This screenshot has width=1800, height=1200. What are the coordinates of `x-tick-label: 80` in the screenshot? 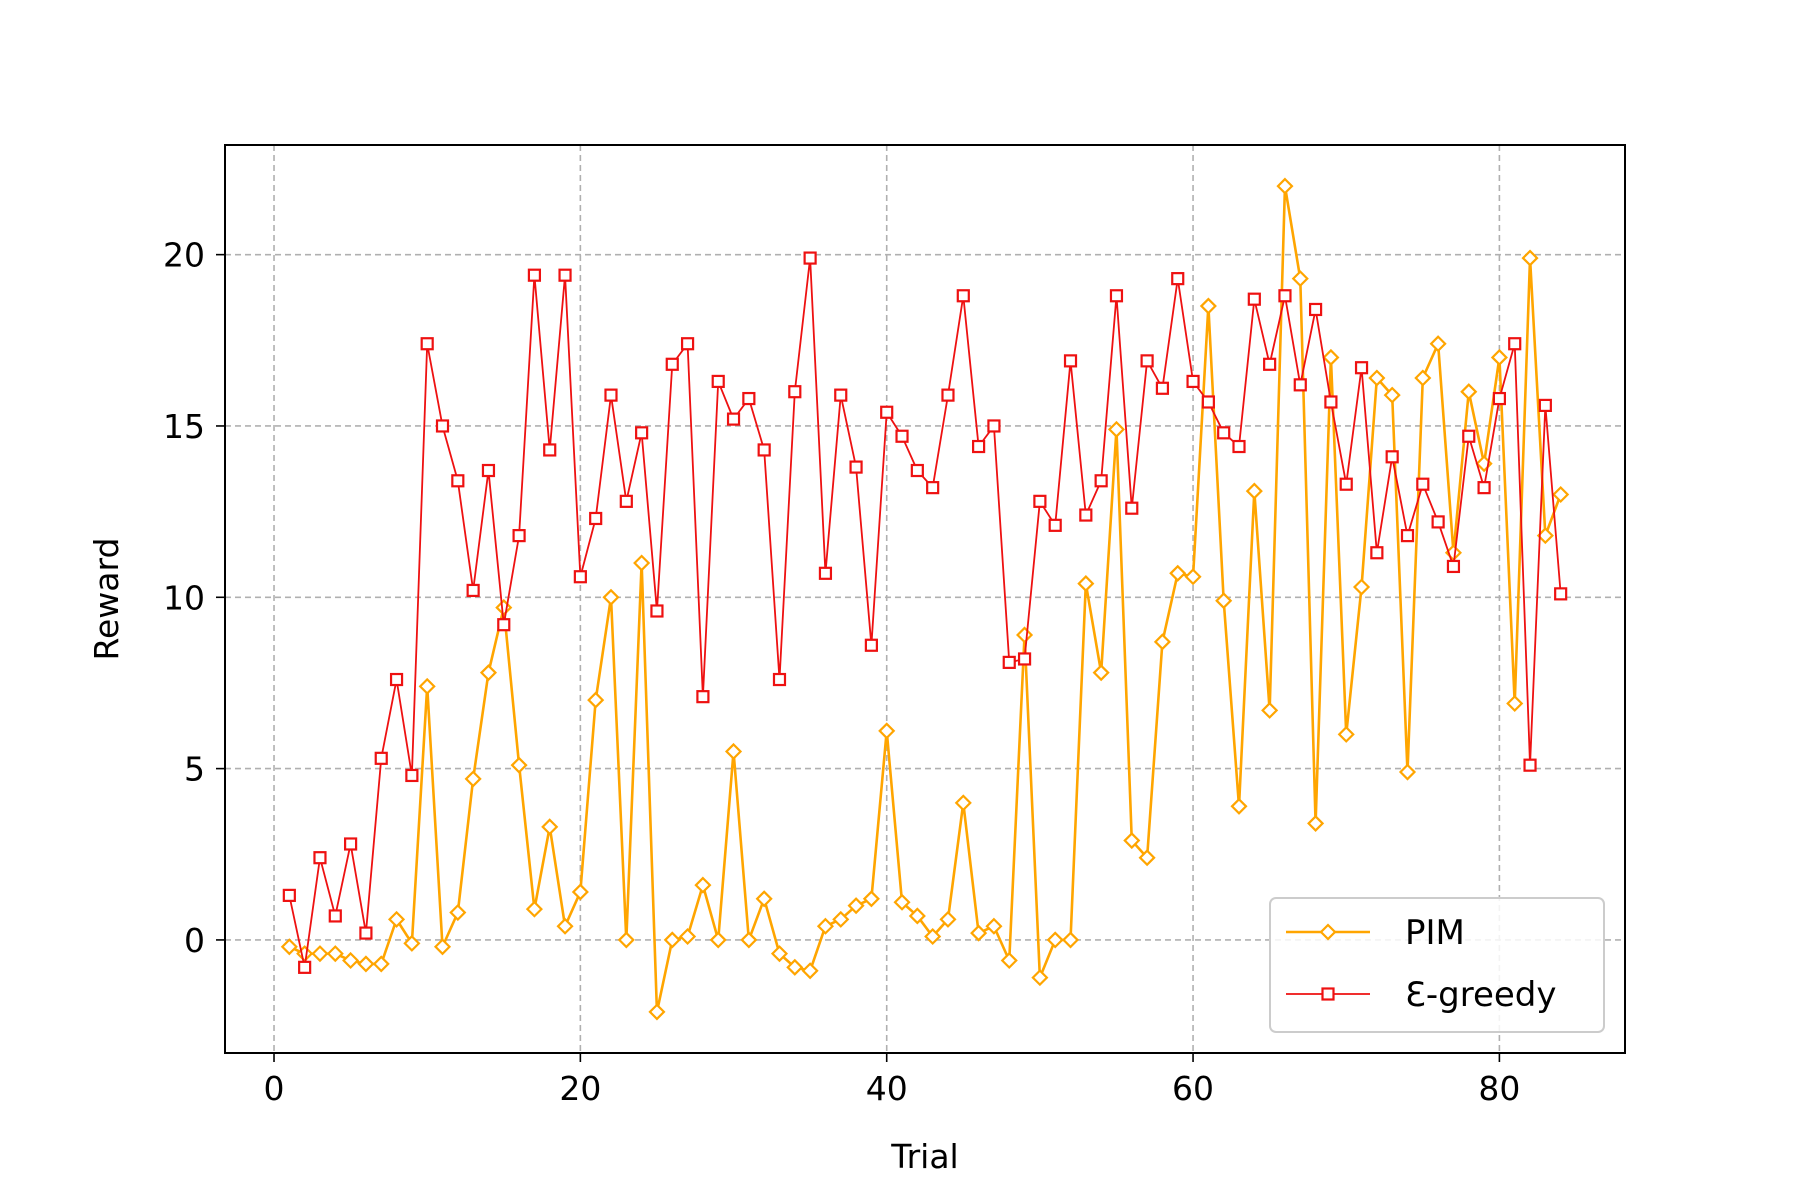 It's located at (1499, 1088).